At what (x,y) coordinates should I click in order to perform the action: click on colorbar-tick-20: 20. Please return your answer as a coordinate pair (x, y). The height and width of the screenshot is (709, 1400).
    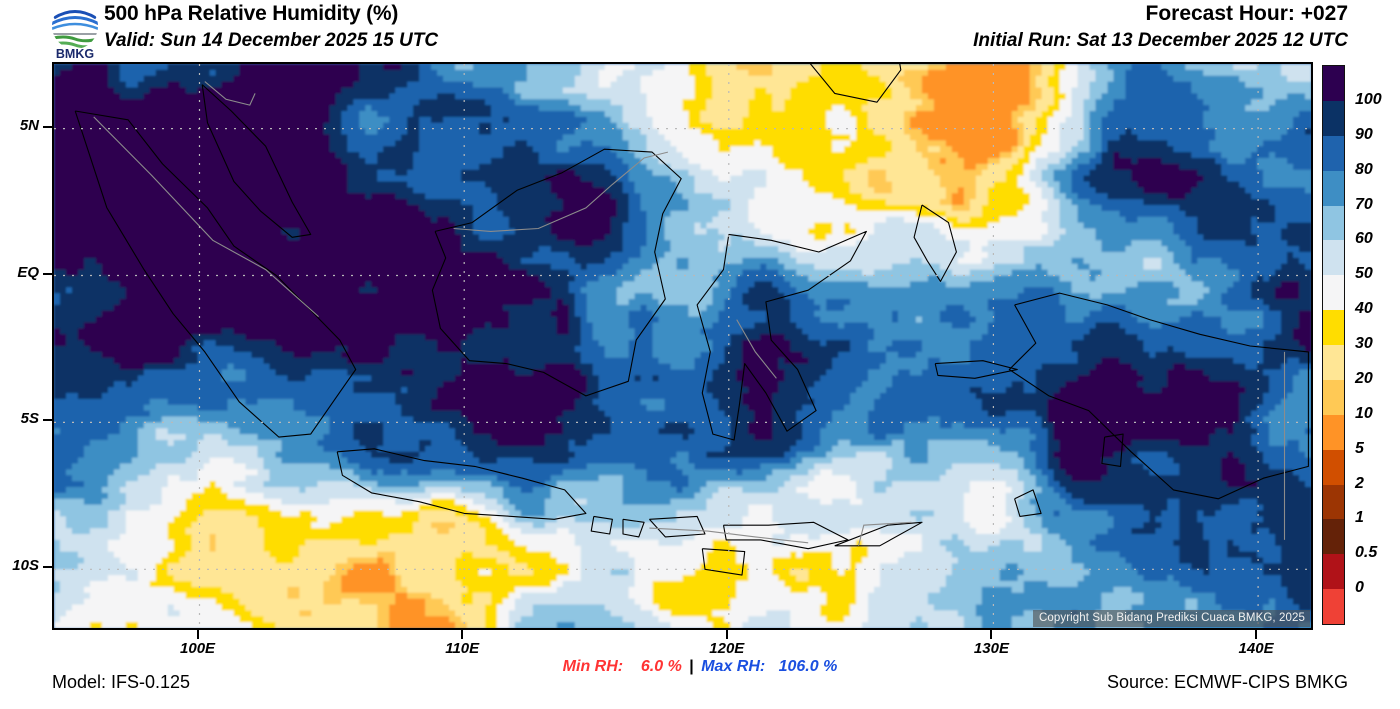
    Looking at the image, I should click on (1364, 378).